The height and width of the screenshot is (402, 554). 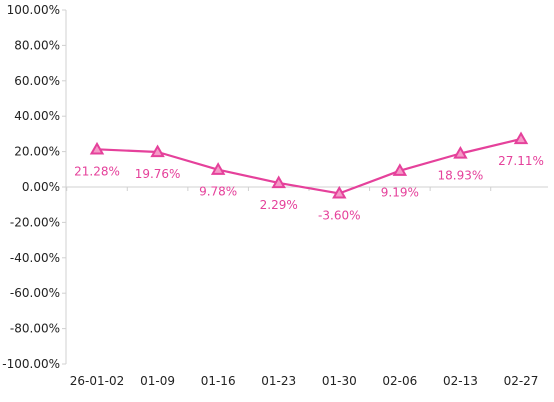 I want to click on y-tick-label: -40.00%, so click(x=35, y=258).